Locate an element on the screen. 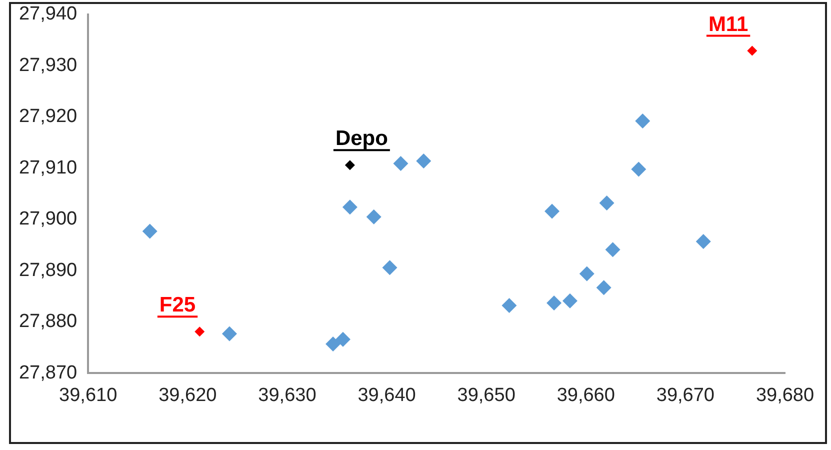  x-tick-label: 39,630 is located at coordinates (287, 395).